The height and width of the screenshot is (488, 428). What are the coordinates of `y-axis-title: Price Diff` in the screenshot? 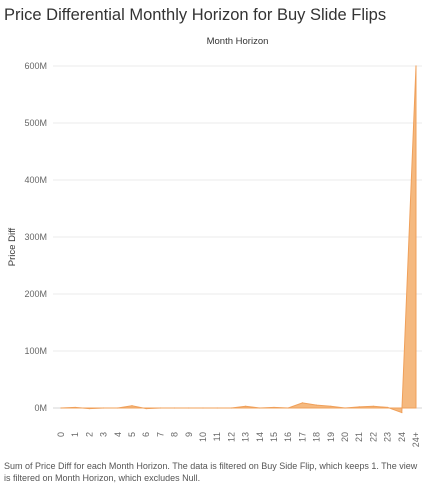 It's located at (12, 246).